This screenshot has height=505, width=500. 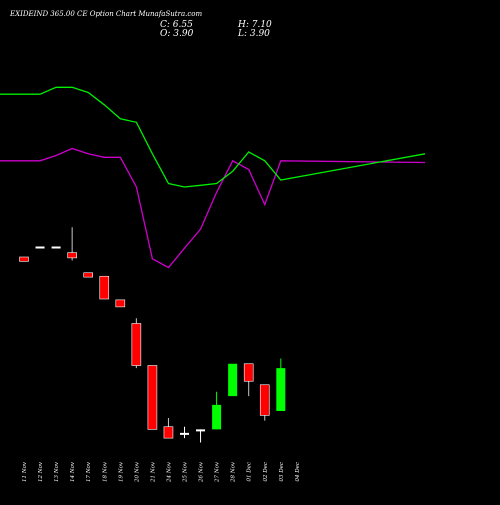 I want to click on x-tick-label: 03 Dec, so click(x=282, y=472).